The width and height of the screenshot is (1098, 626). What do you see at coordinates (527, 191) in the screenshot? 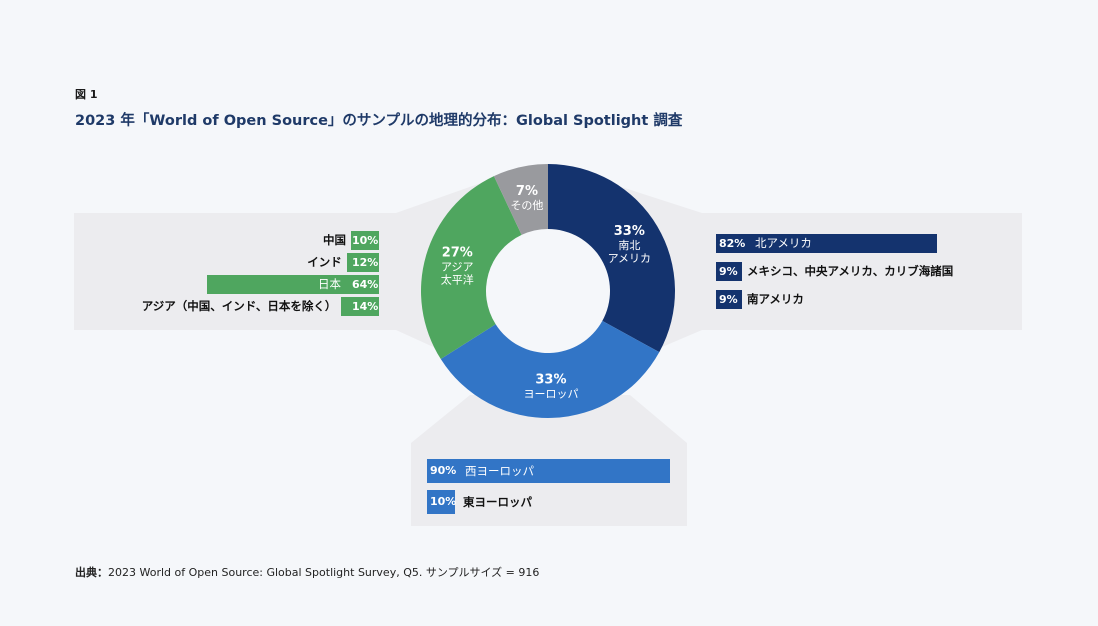
I see `slice-value-label-other: 7%` at bounding box center [527, 191].